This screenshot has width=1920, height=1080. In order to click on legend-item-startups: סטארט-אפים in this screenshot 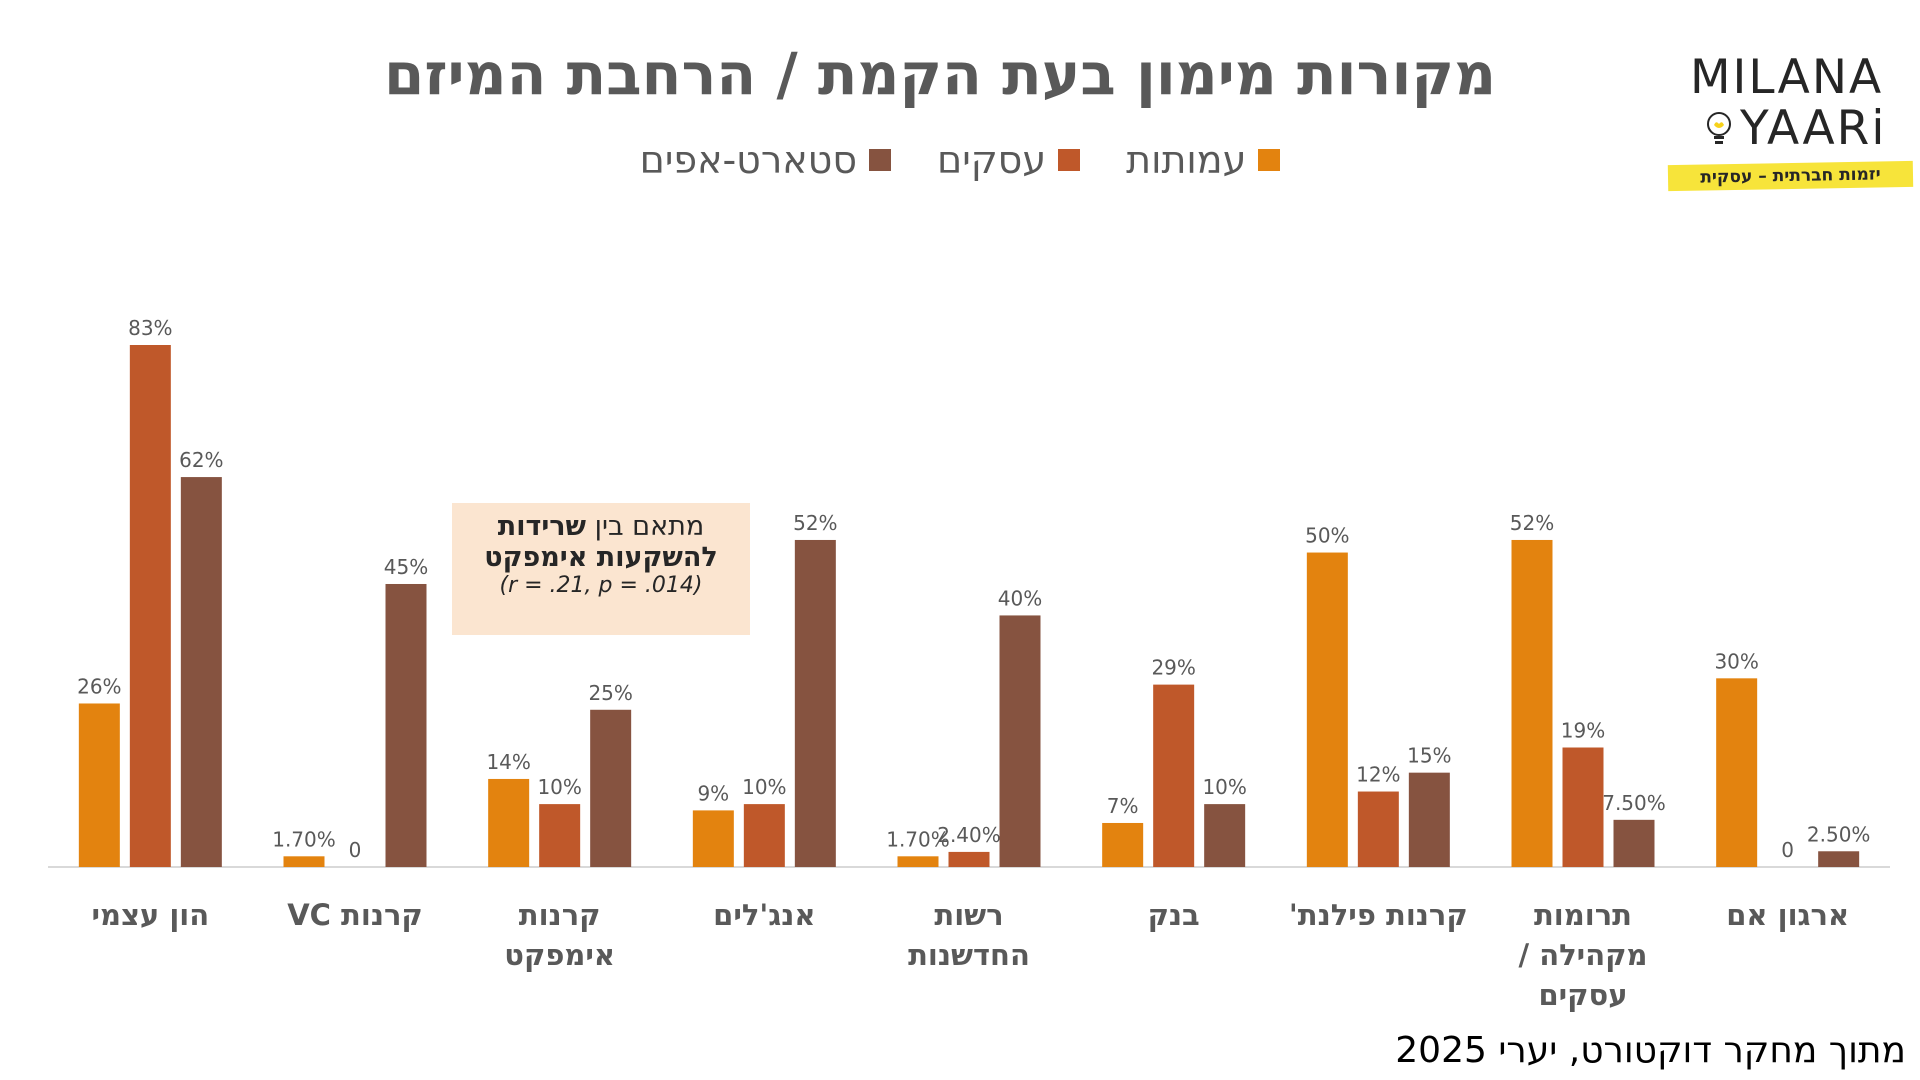, I will do `click(765, 160)`.